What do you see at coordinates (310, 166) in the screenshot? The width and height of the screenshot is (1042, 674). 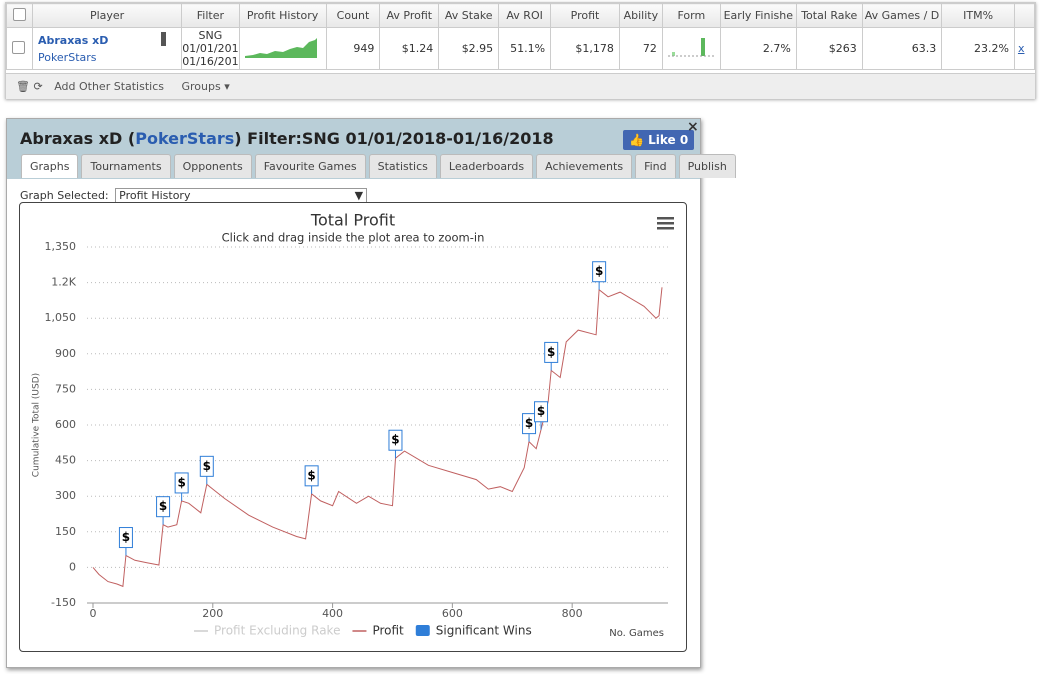 I see `tab: Favourite Games` at bounding box center [310, 166].